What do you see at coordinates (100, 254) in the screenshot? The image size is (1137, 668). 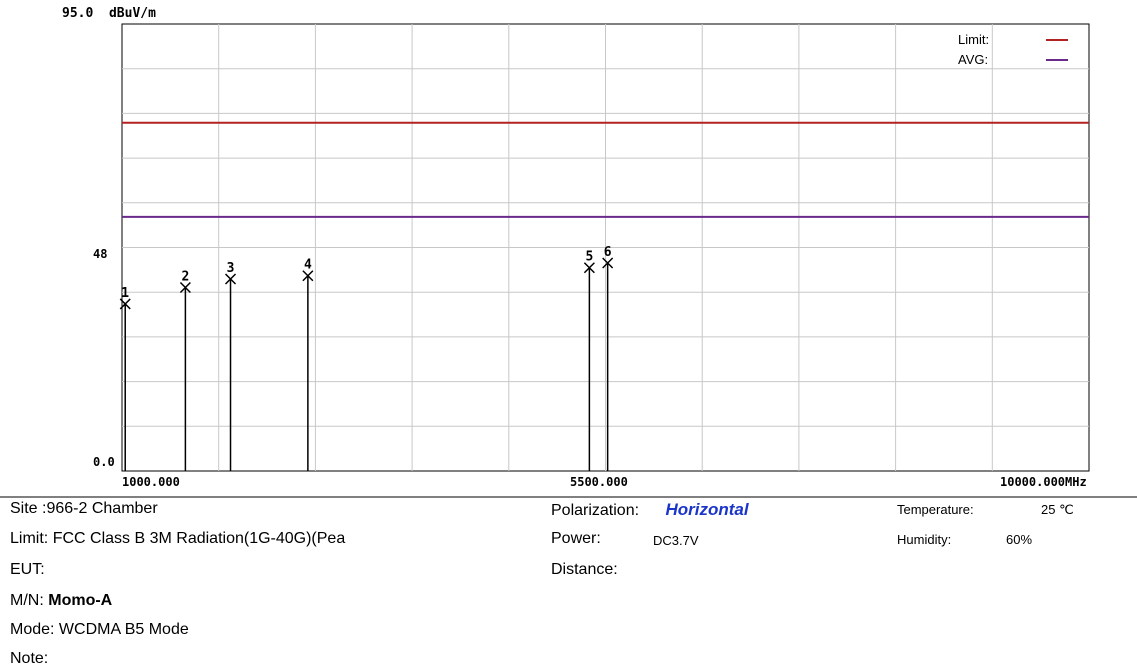 I see `y-tick-label-48: 48` at bounding box center [100, 254].